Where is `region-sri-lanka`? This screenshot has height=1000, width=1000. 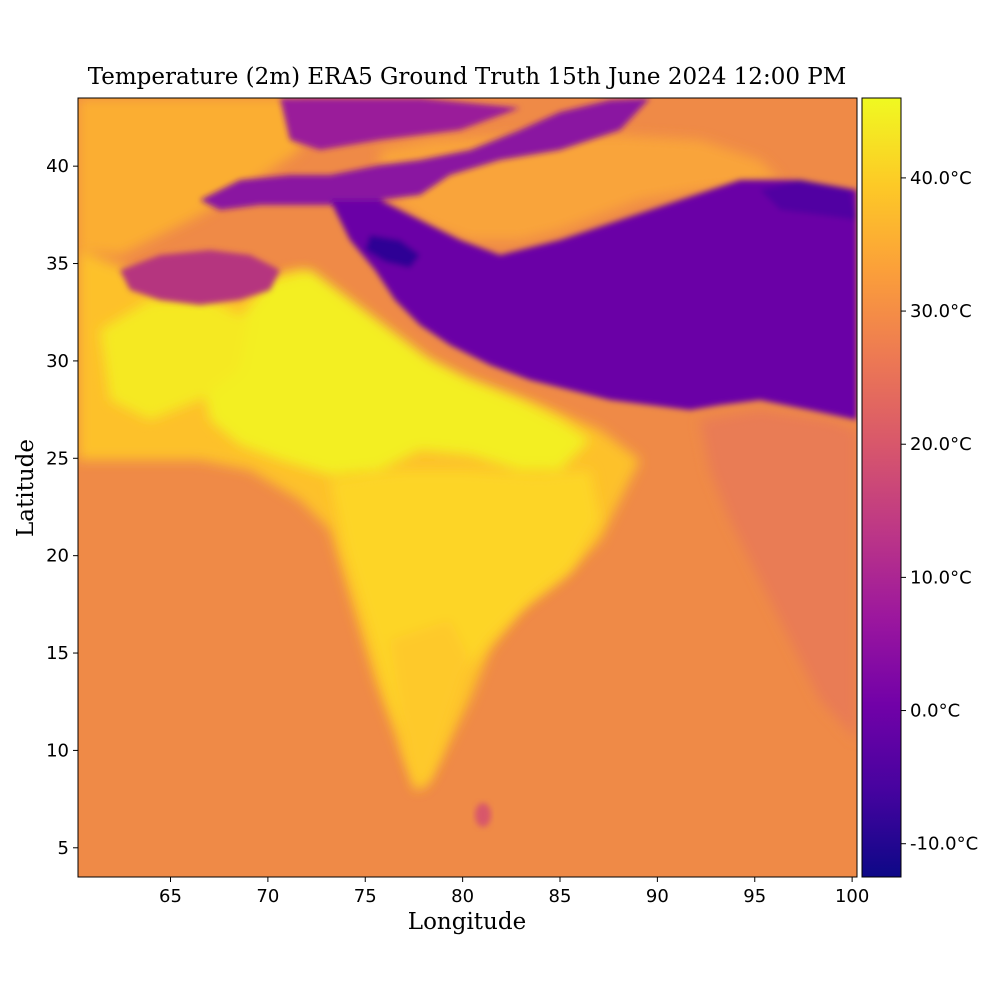 region-sri-lanka is located at coordinates (483, 815).